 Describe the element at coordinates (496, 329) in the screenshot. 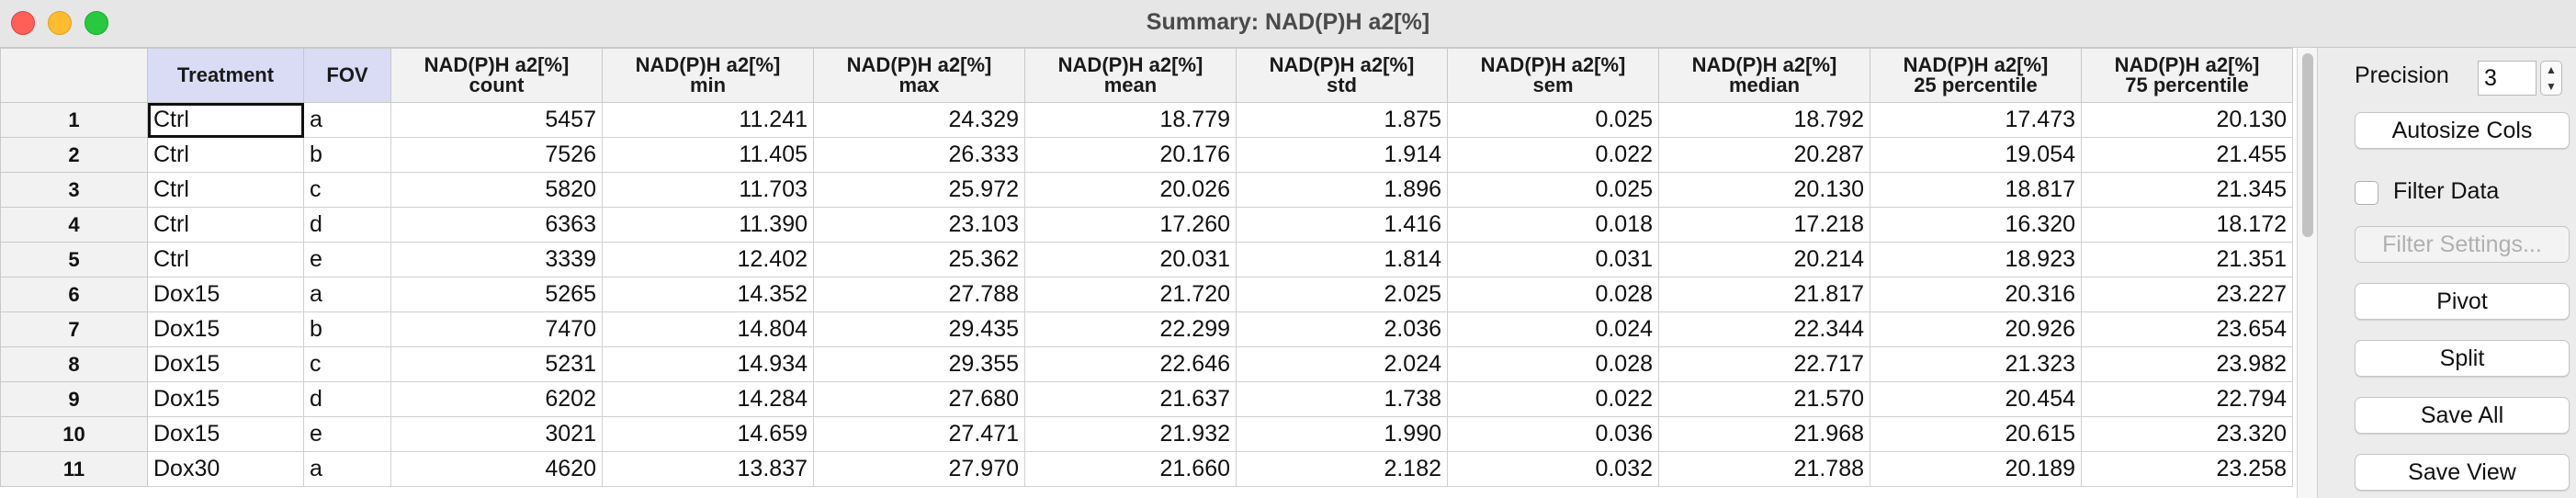

I see `table-cell: 7470` at that location.